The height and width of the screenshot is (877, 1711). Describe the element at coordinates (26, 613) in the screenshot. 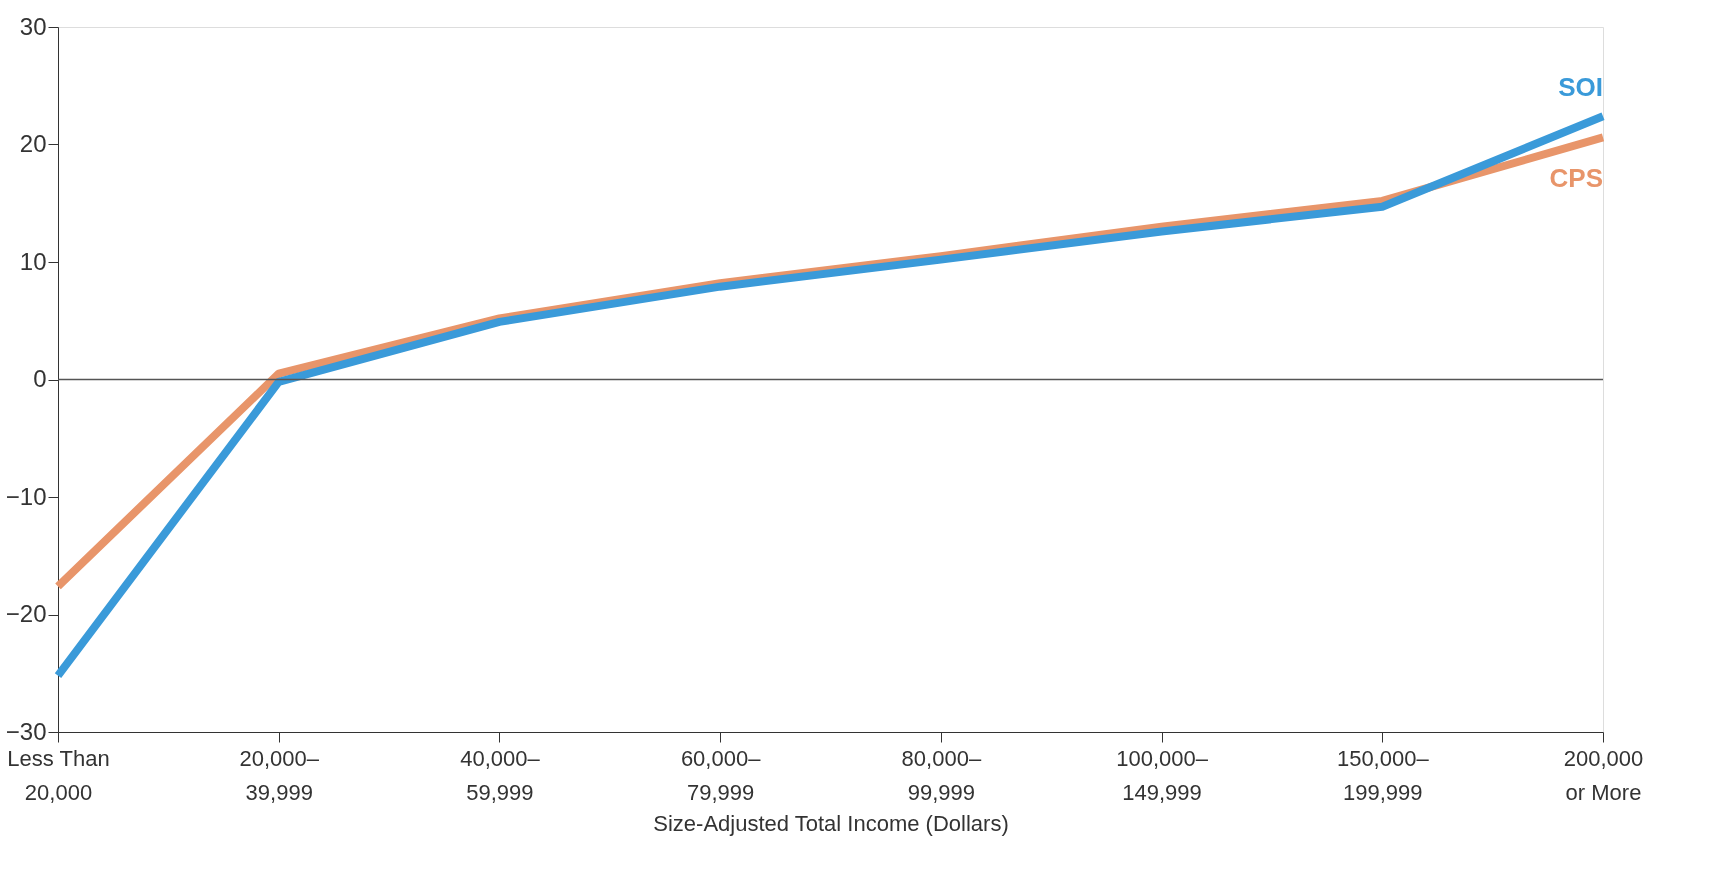

I see `y-tick-label: −20` at that location.